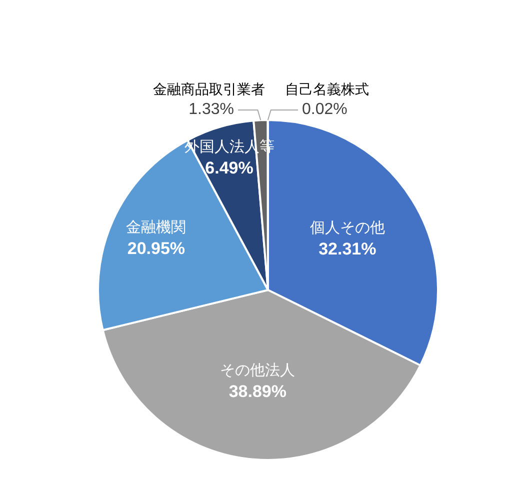 This screenshot has height=483, width=523. What do you see at coordinates (258, 370) in the screenshot?
I see `slice-label: その他法人` at bounding box center [258, 370].